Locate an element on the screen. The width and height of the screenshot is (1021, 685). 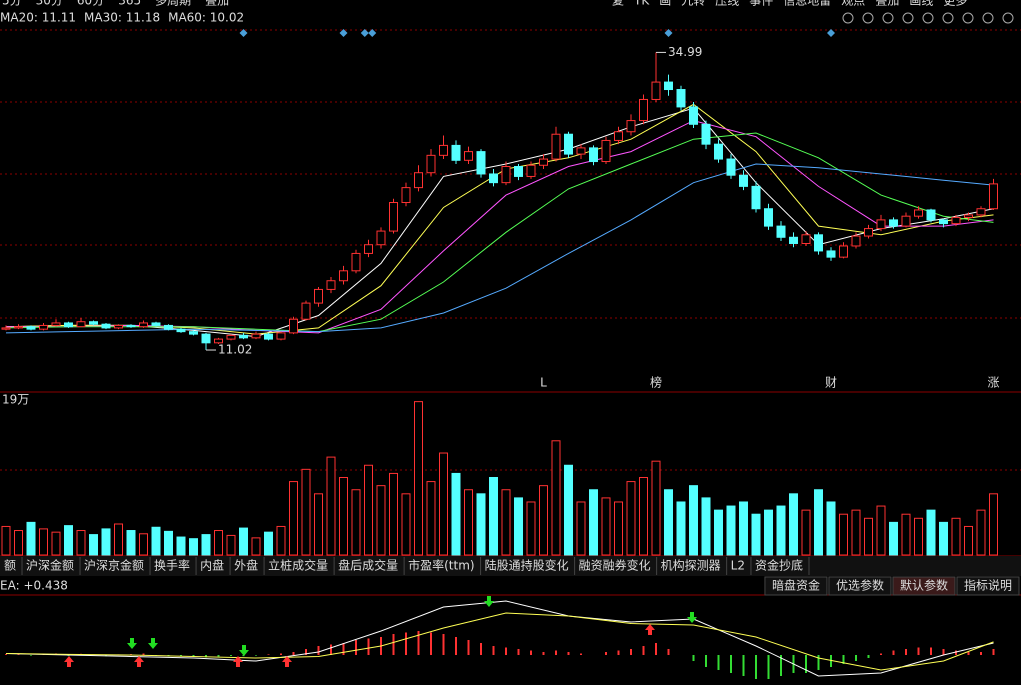
toolbar-item: 多周期 is located at coordinates (173, 4).